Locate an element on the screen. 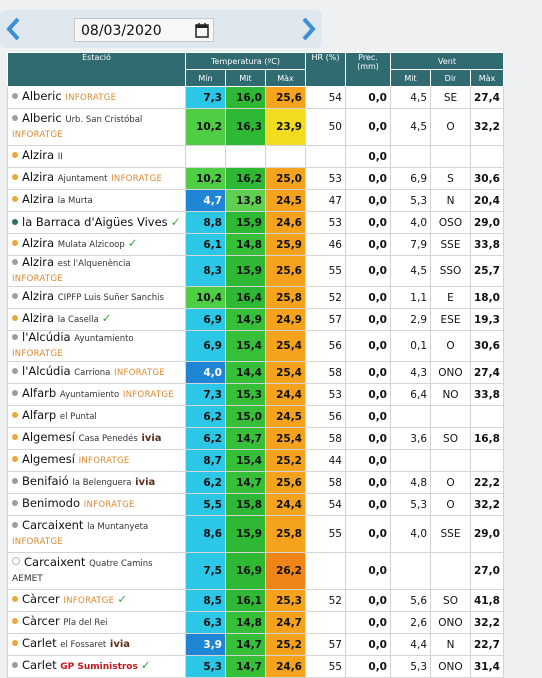 The width and height of the screenshot is (542, 678). wind-cell: 4,3 is located at coordinates (410, 372).